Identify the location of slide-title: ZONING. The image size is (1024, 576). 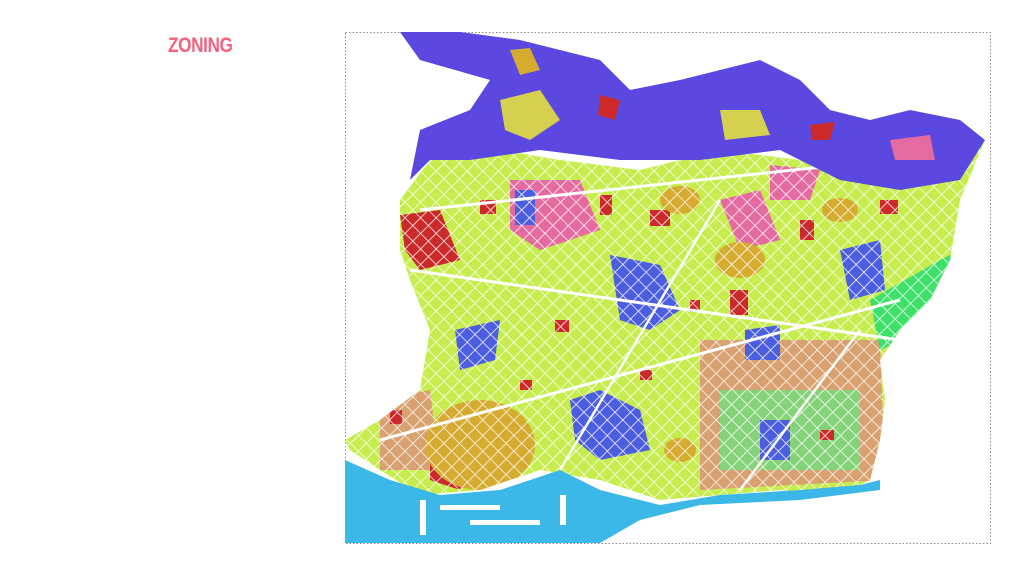
(200, 45).